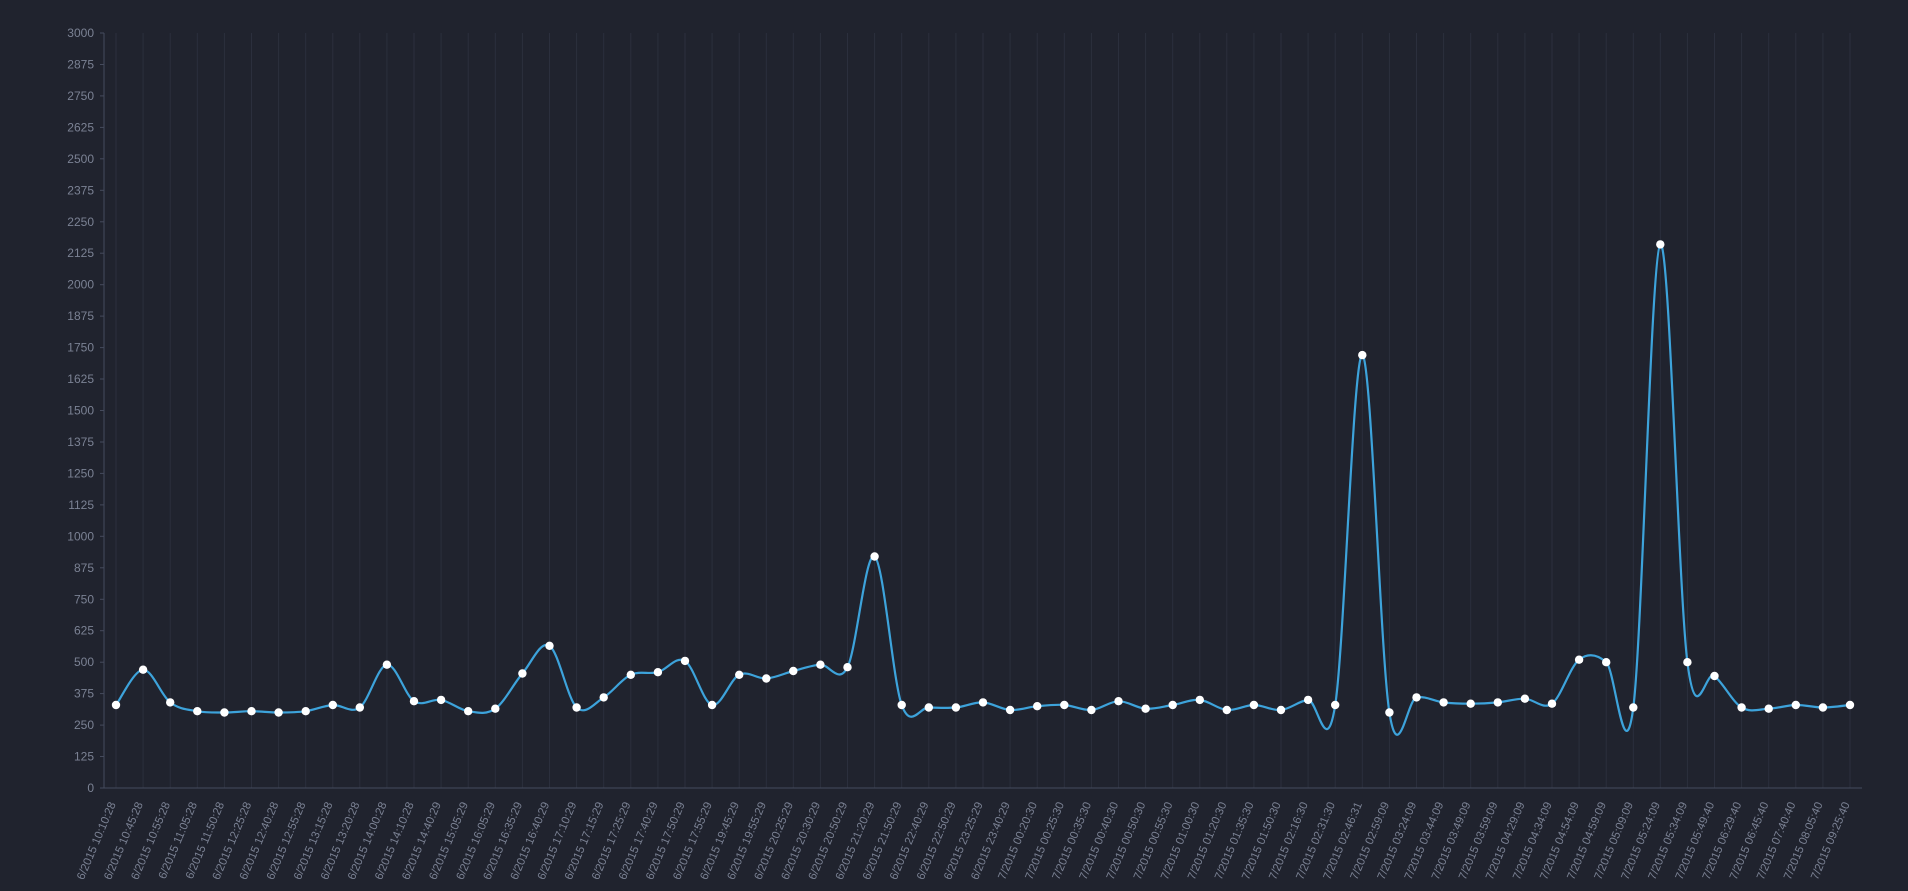  What do you see at coordinates (84, 725) in the screenshot?
I see `y-tick-label: 250` at bounding box center [84, 725].